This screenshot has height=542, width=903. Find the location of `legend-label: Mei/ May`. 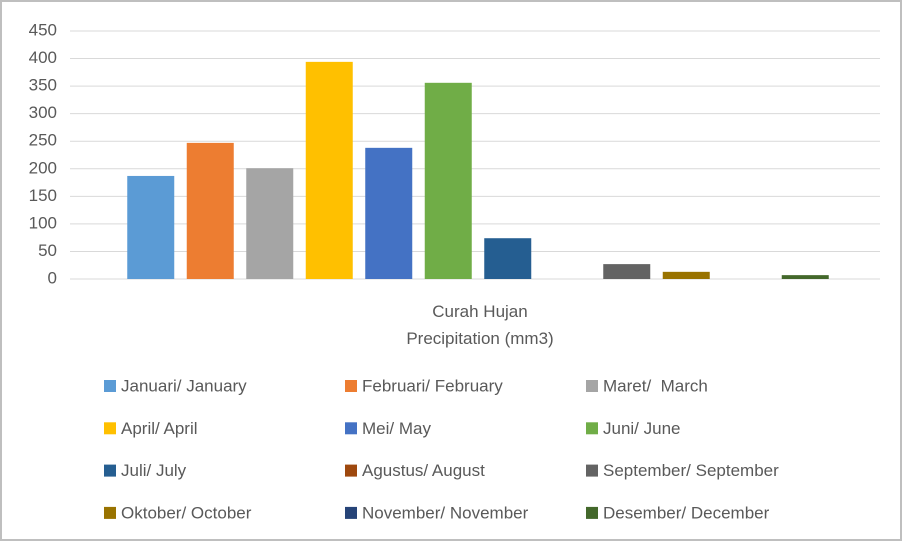

legend-label: Mei/ May is located at coordinates (396, 428).